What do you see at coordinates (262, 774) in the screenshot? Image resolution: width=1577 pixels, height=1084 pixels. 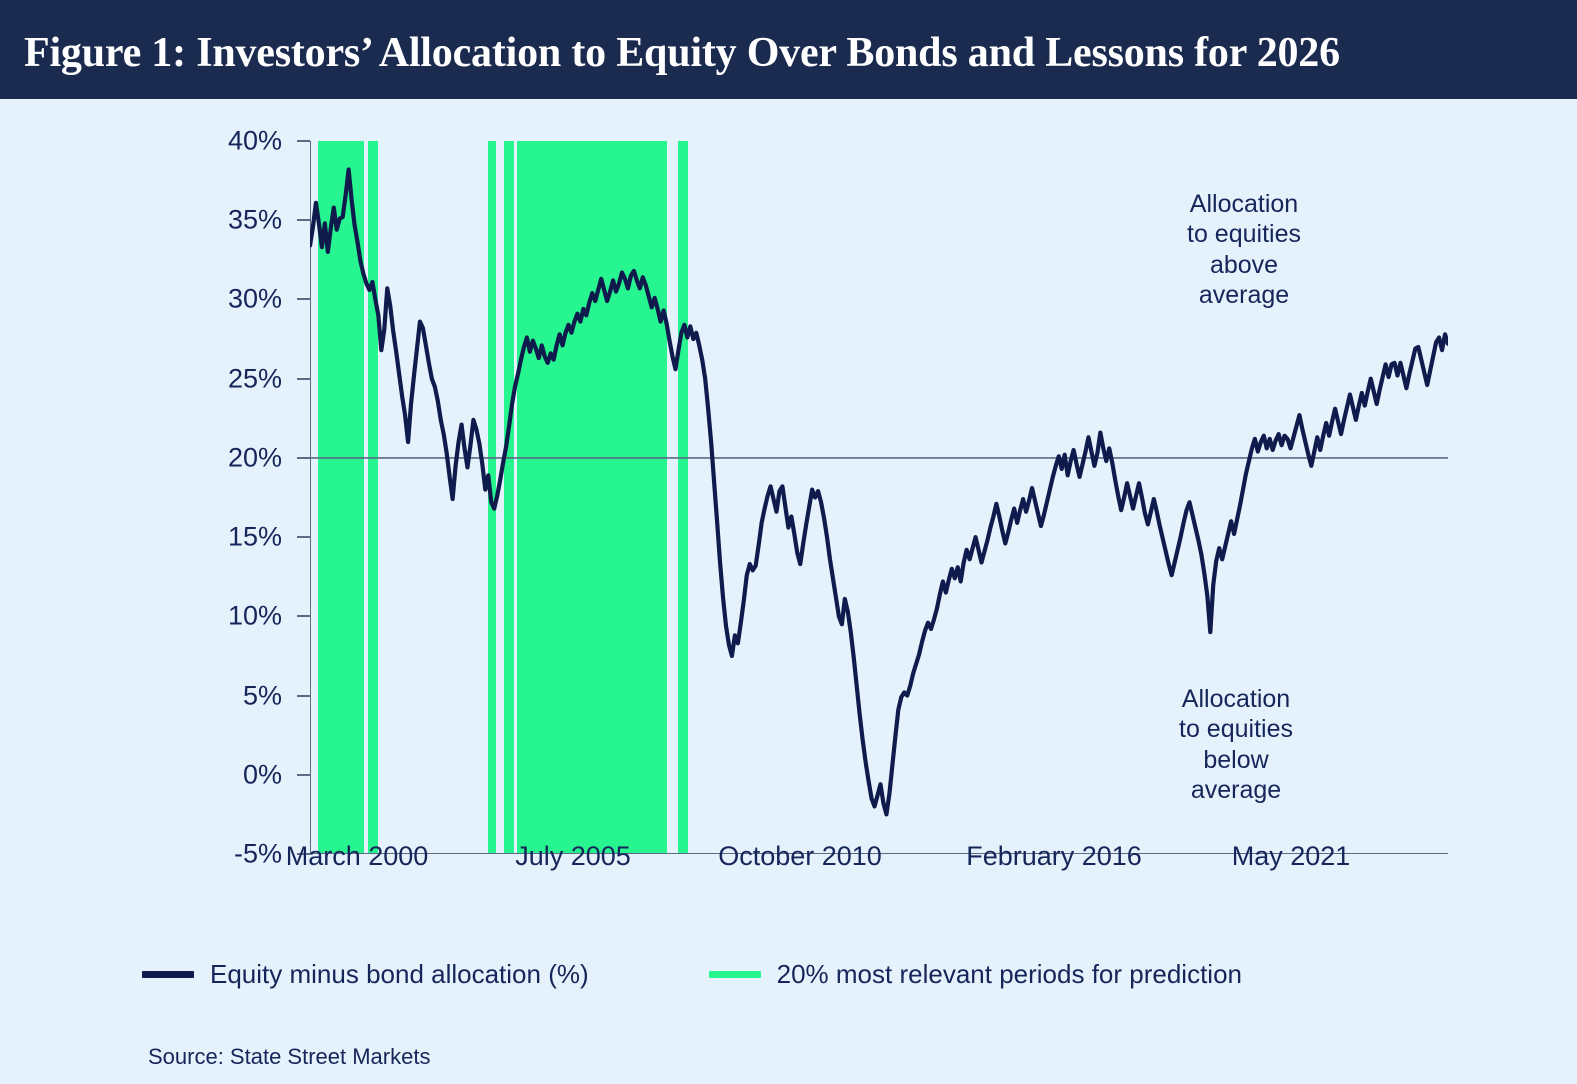 I see `y-tick-label: 0%` at bounding box center [262, 774].